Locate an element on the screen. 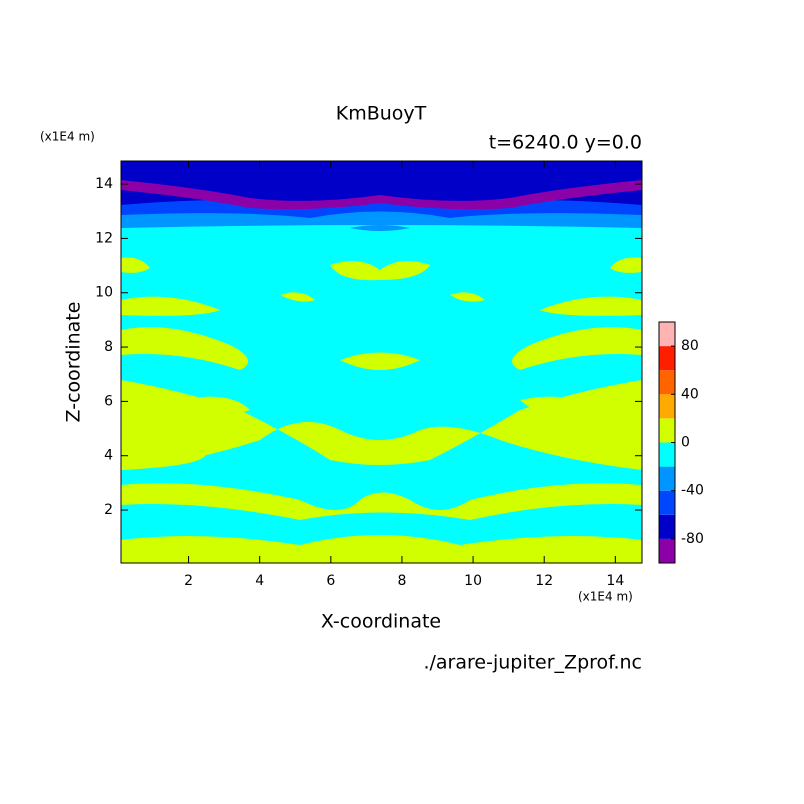 This screenshot has height=804, width=804. colorbar-tick-label: 40 is located at coordinates (690, 394).